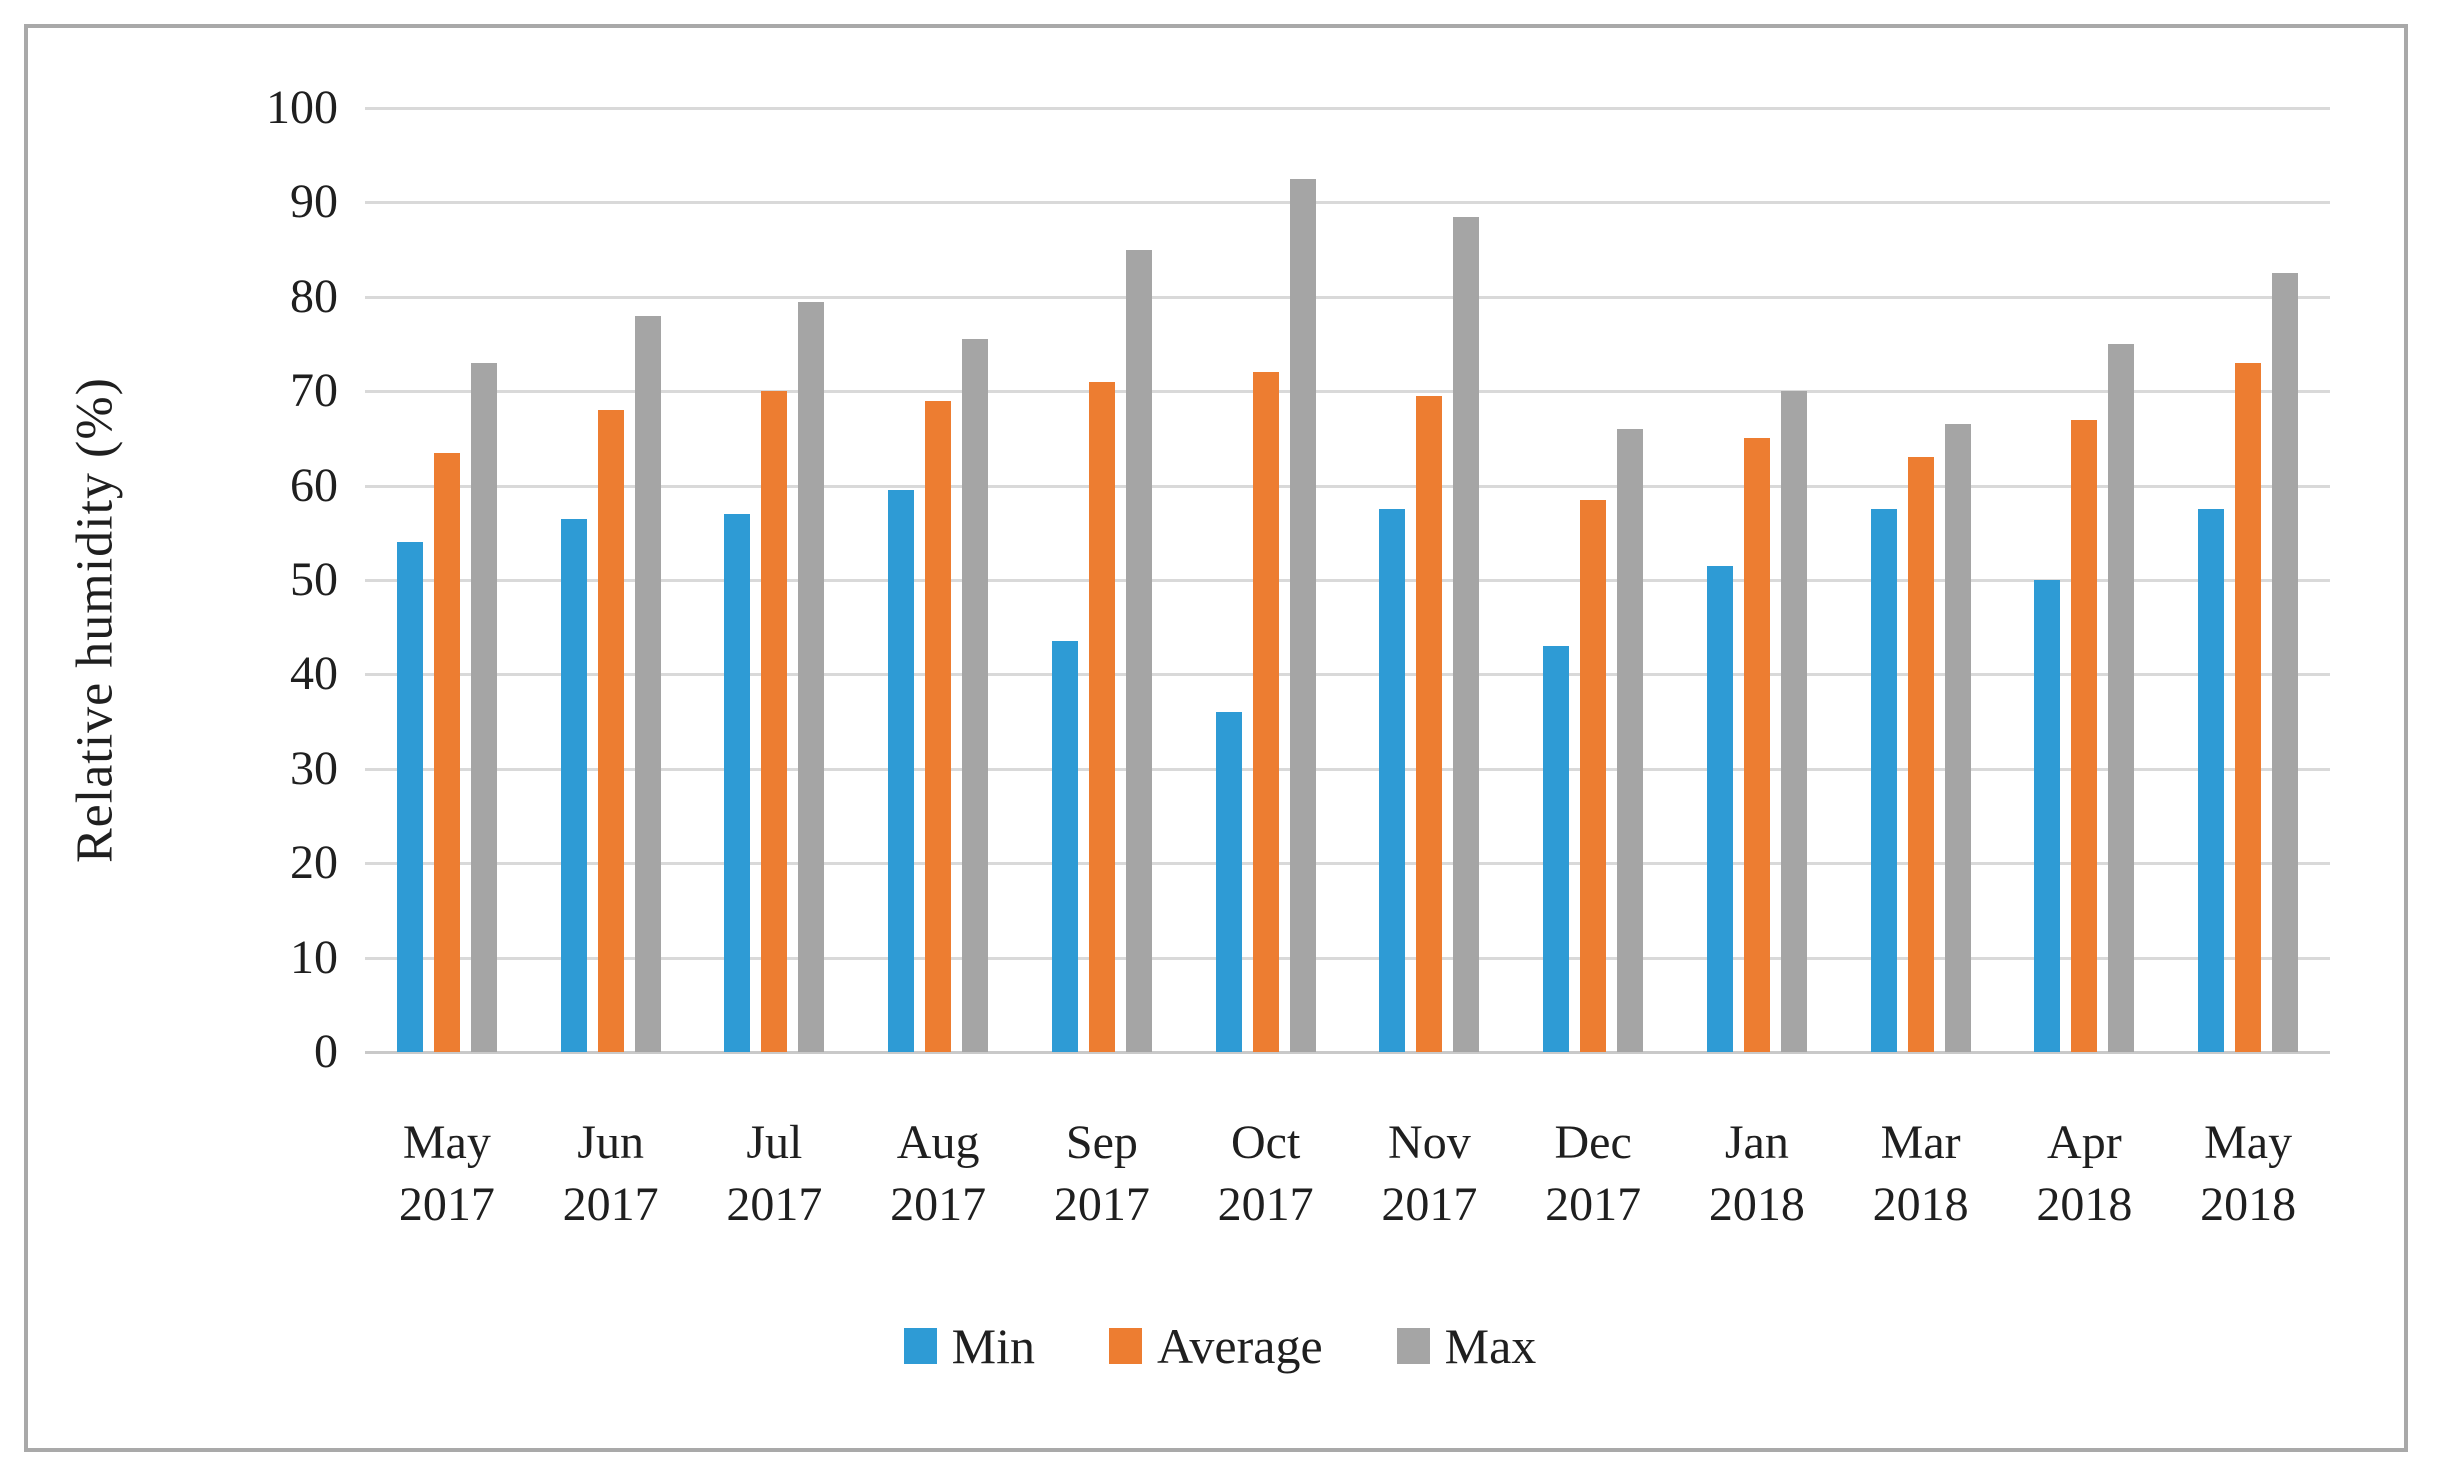 The width and height of the screenshot is (2440, 1484). Describe the element at coordinates (1921, 1174) in the screenshot. I see `x-category-label-mar-2018: Mar 2018` at that location.